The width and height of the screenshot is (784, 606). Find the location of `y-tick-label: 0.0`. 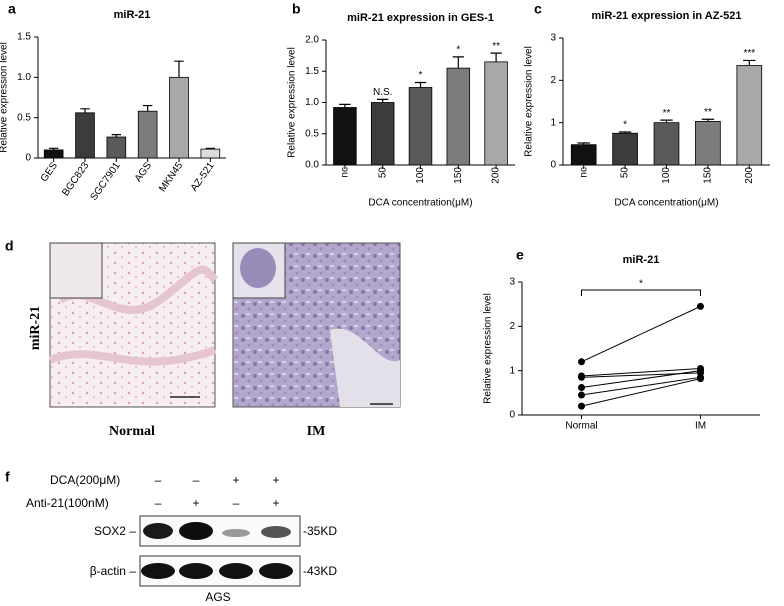

y-tick-label: 0.0 is located at coordinates (312, 165).